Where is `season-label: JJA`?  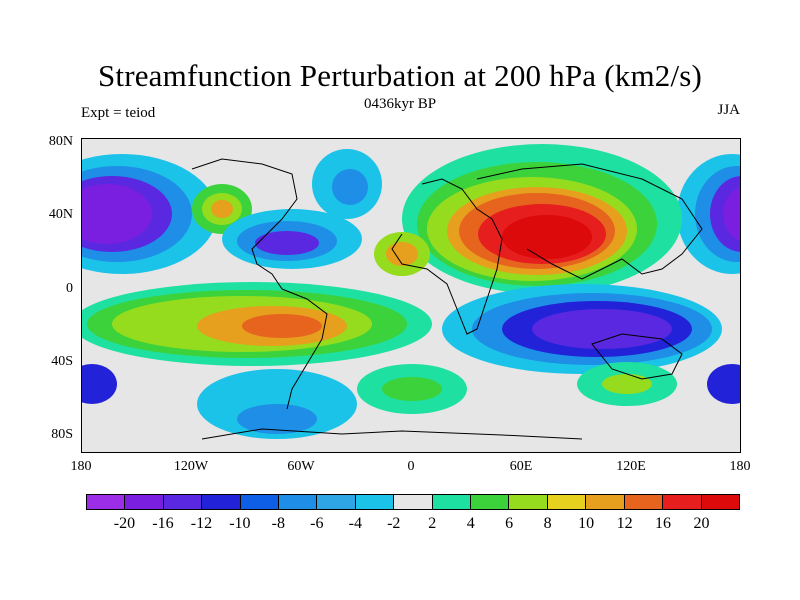 season-label: JJA is located at coordinates (728, 110).